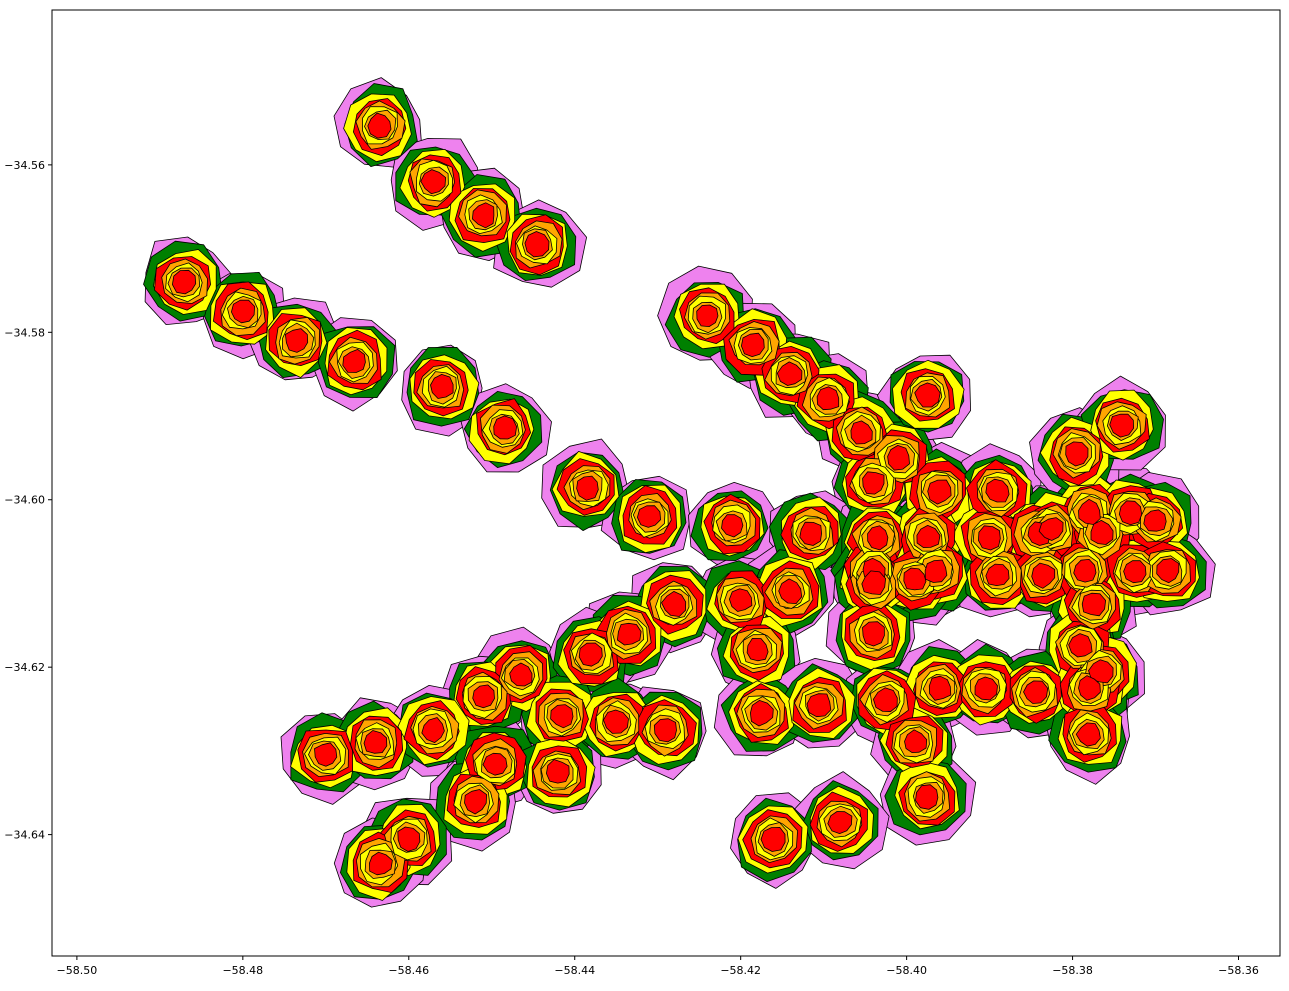 The image size is (1289, 991). I want to click on y-tick-label: −34.62, so click(24, 667).